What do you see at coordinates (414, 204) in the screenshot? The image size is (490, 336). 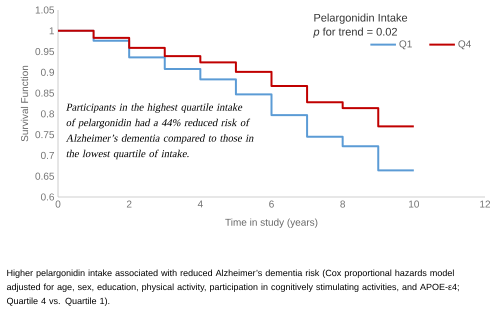 I see `x-tick-label: 10` at bounding box center [414, 204].